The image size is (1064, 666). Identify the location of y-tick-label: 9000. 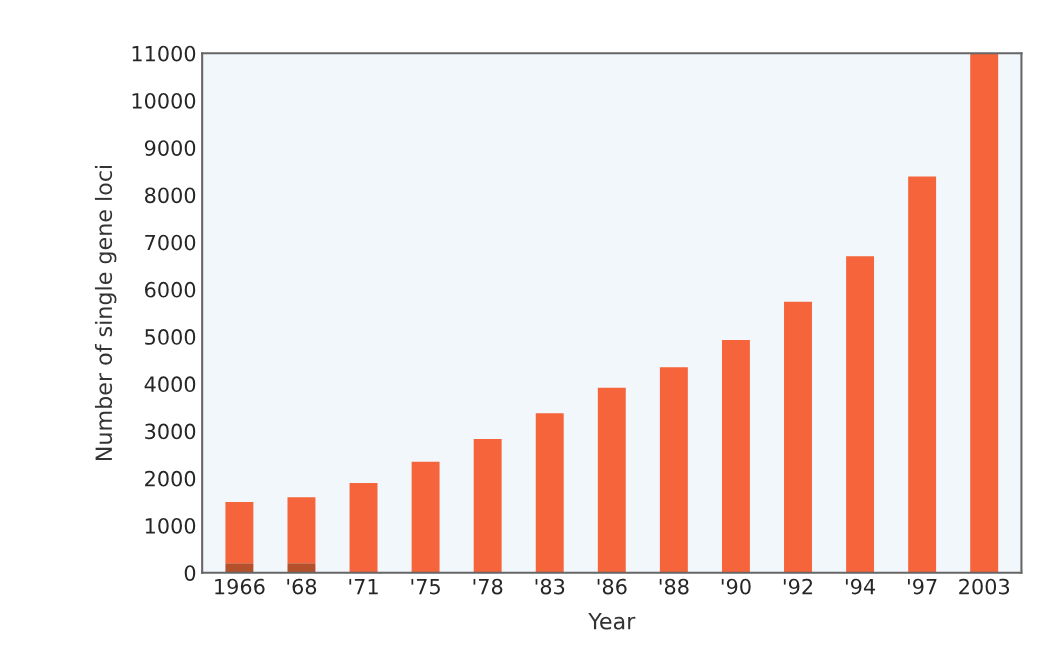
(170, 148).